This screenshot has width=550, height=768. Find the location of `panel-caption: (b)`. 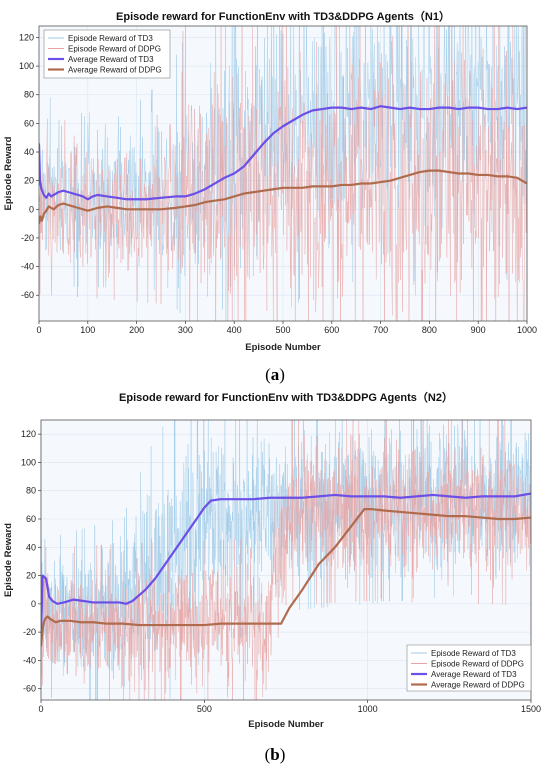

panel-caption: (b) is located at coordinates (275, 754).